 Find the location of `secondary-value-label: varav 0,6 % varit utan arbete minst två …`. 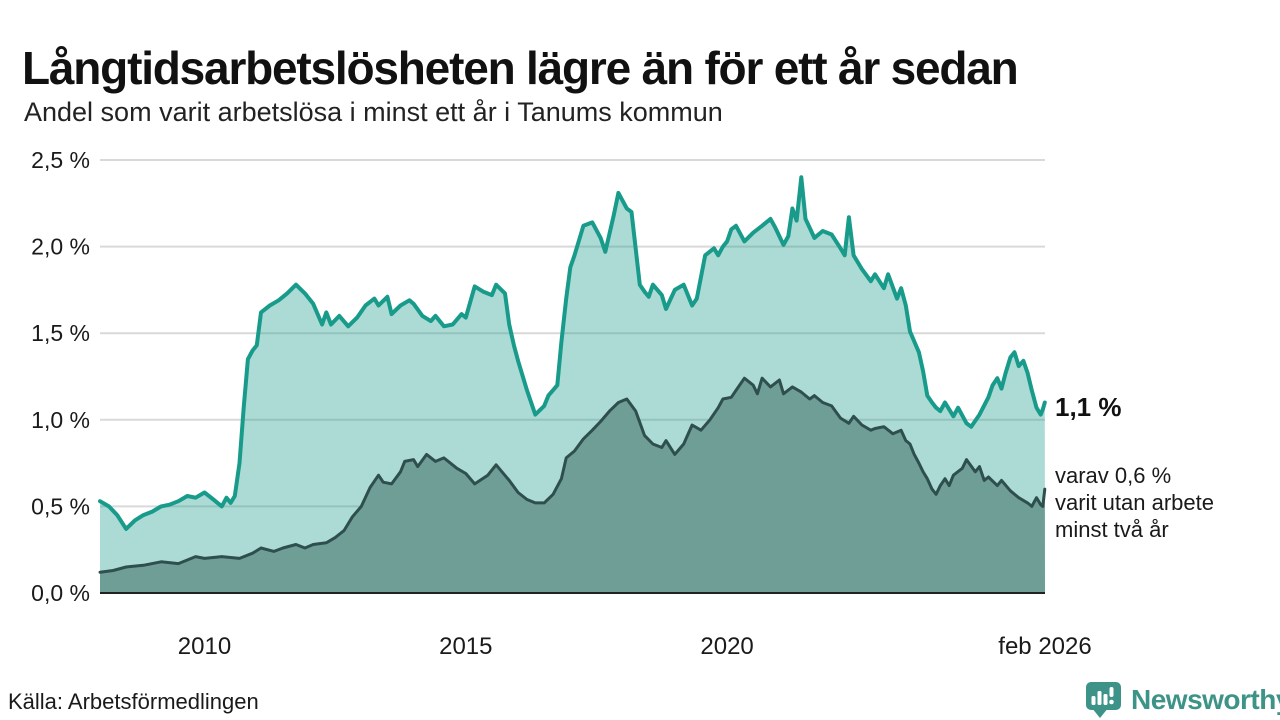

secondary-value-label: varav 0,6 % varit utan arbete minst två … is located at coordinates (1134, 502).